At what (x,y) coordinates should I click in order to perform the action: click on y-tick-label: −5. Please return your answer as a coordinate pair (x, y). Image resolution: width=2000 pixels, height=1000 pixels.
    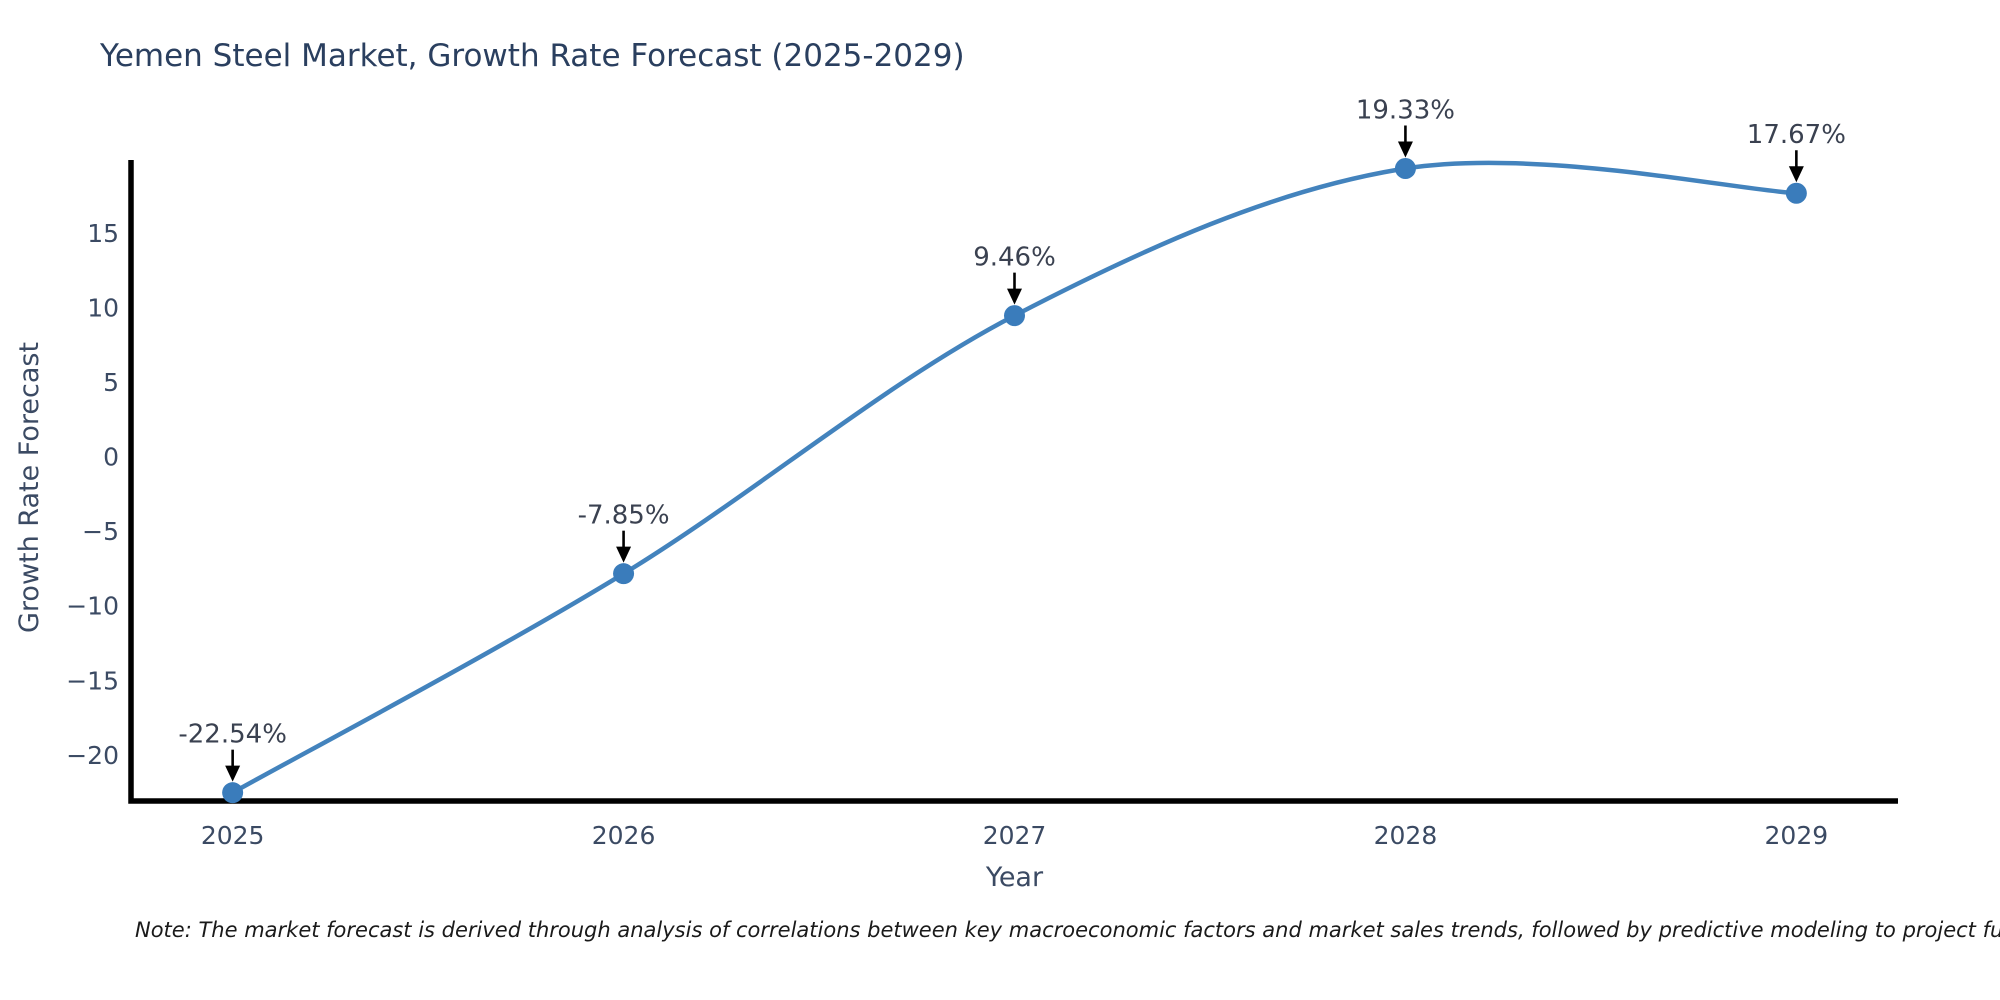
    Looking at the image, I should click on (100, 531).